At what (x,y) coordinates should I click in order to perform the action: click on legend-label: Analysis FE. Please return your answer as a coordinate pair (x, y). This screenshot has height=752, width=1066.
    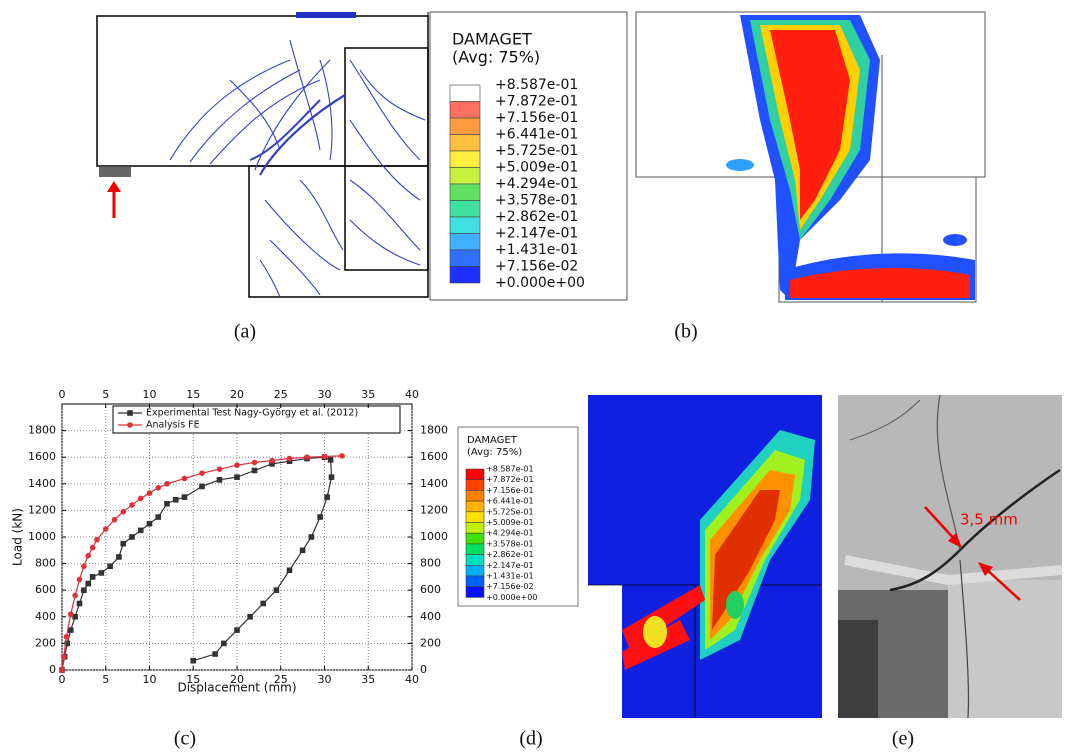
    Looking at the image, I should click on (173, 425).